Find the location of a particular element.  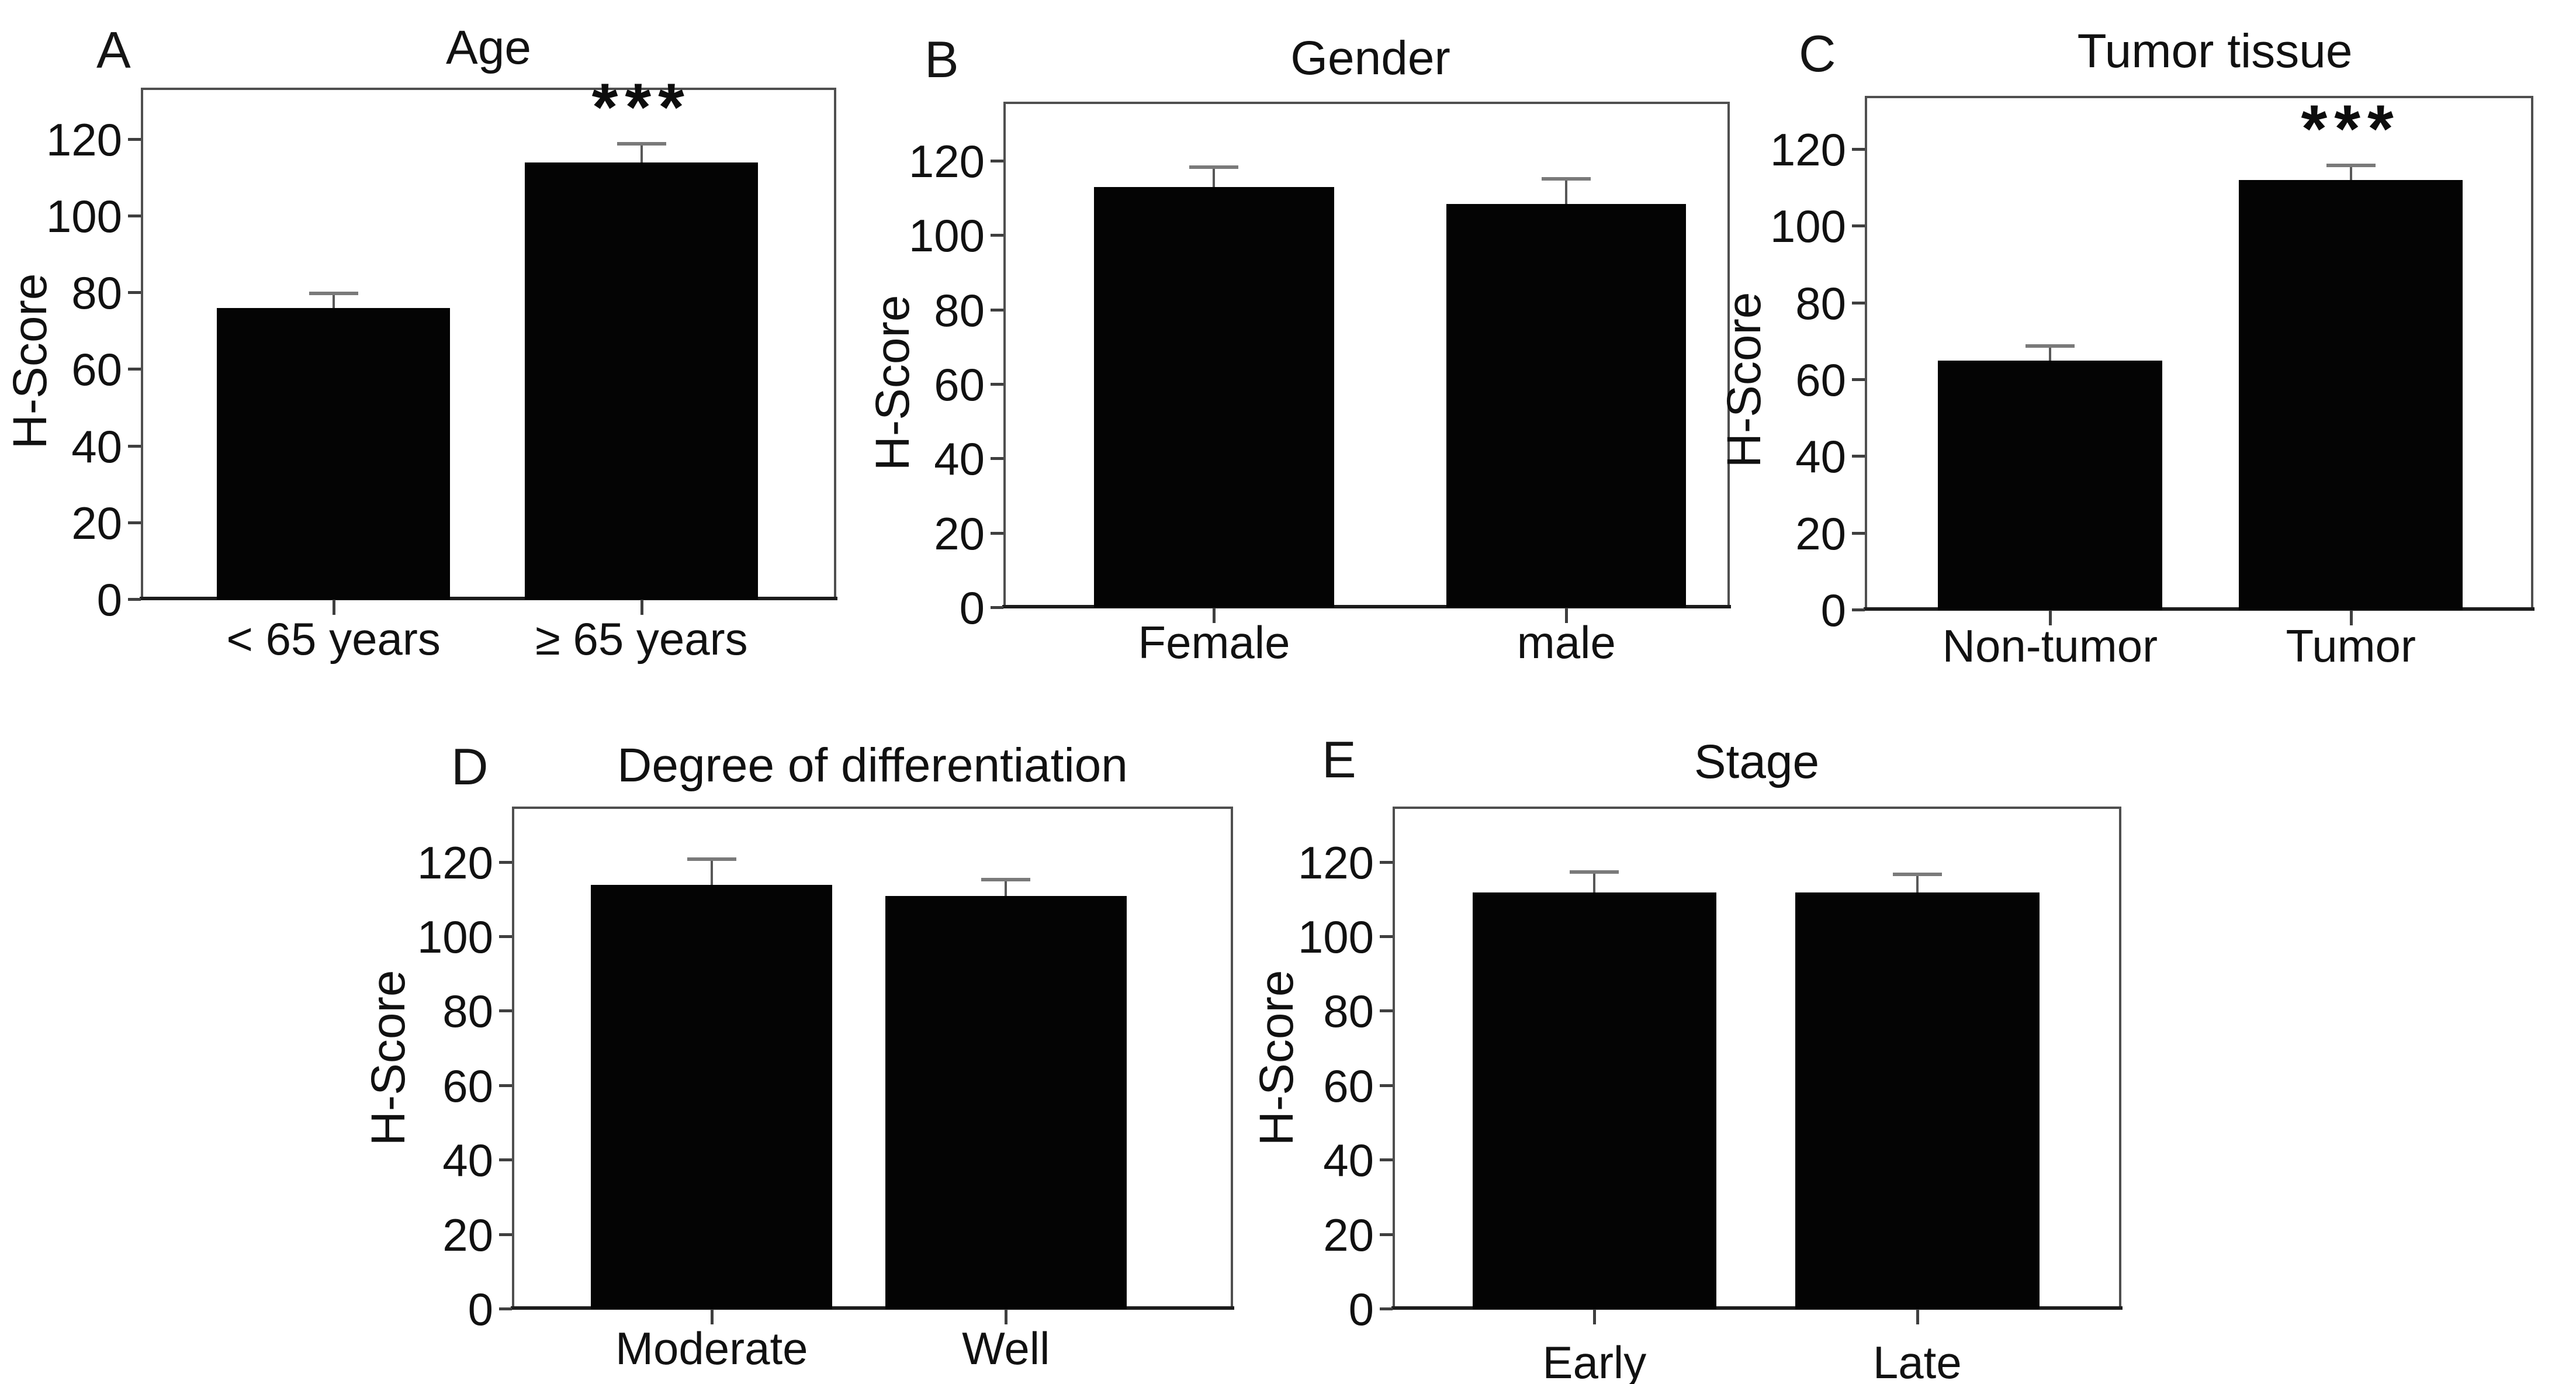

x-category-label: Non-tumor is located at coordinates (2050, 646).